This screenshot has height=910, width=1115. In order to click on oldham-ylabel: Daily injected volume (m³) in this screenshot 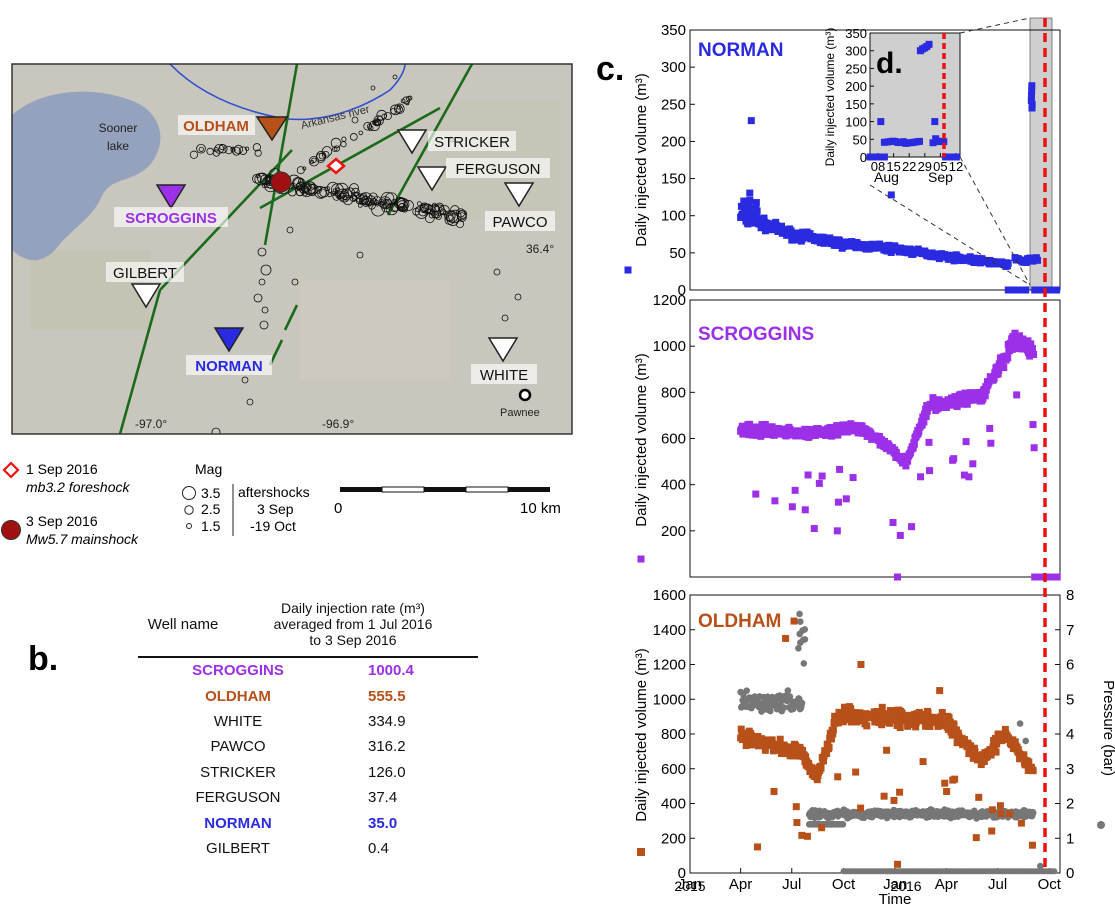, I will do `click(641, 734)`.